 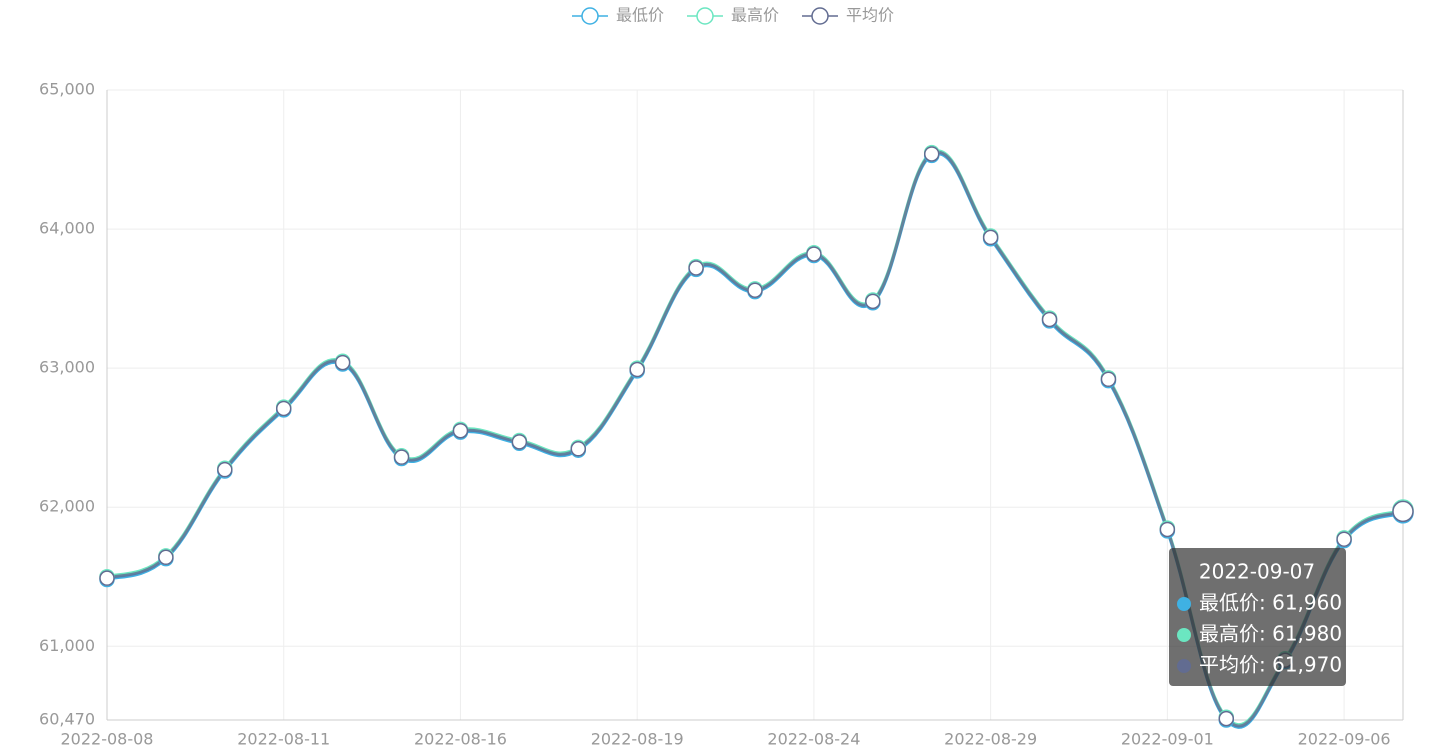 I want to click on x-tick-label: 2022-08-08, so click(x=107, y=739).